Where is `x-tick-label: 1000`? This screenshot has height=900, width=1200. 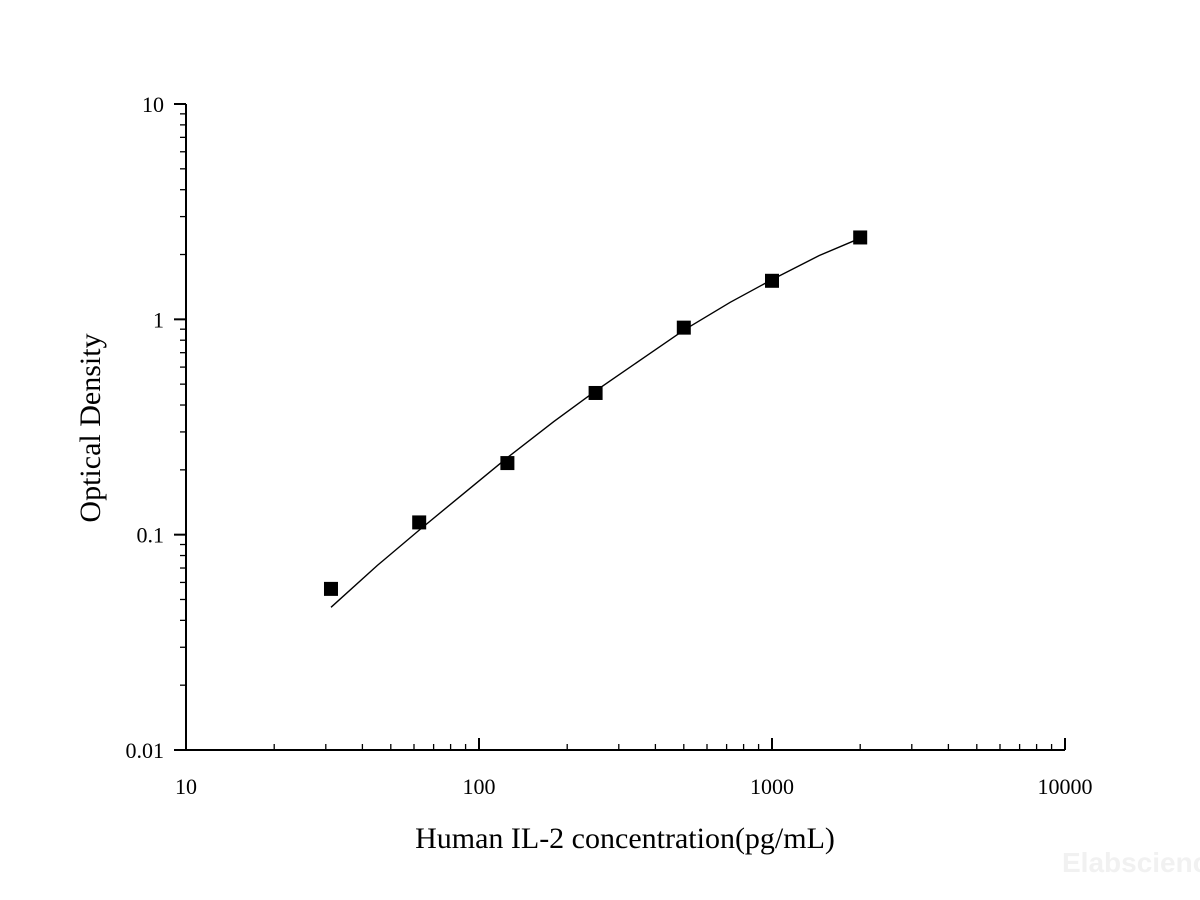
x-tick-label: 1000 is located at coordinates (772, 786).